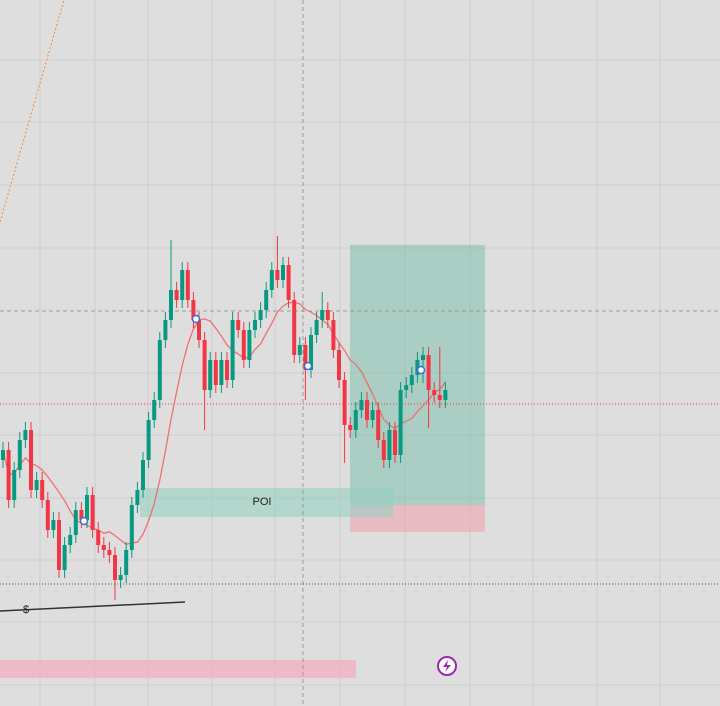 This screenshot has width=720, height=706. Describe the element at coordinates (32, 111) in the screenshot. I see `trend-line` at that location.